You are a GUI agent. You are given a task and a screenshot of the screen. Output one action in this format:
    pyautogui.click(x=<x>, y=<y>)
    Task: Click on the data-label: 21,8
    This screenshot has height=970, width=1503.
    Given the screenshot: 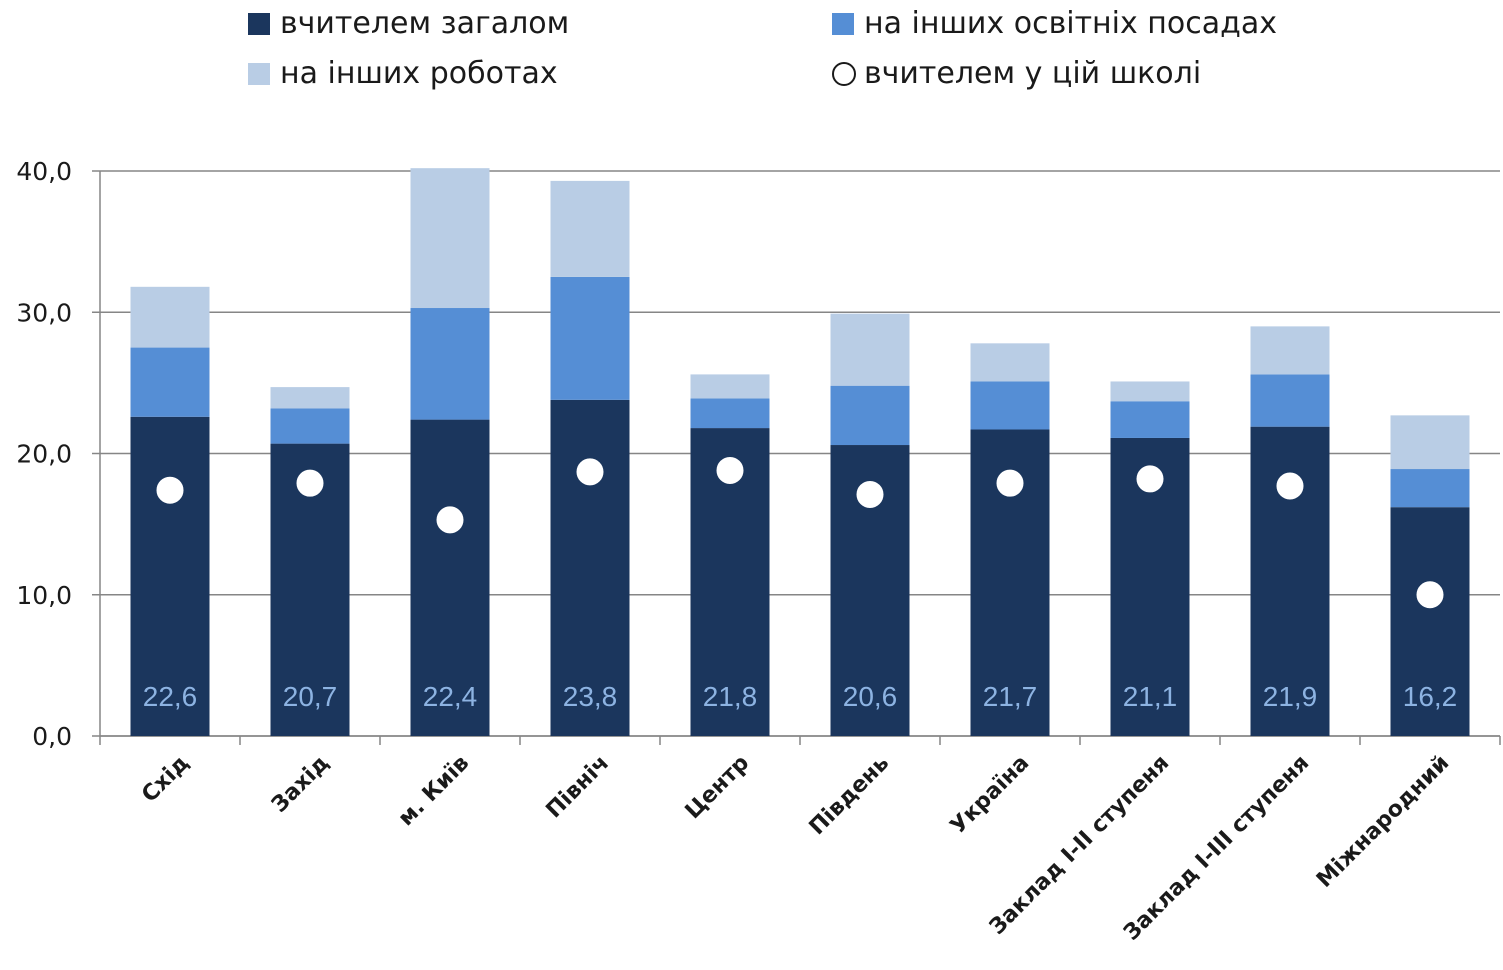 What is the action you would take?
    pyautogui.click(x=730, y=696)
    